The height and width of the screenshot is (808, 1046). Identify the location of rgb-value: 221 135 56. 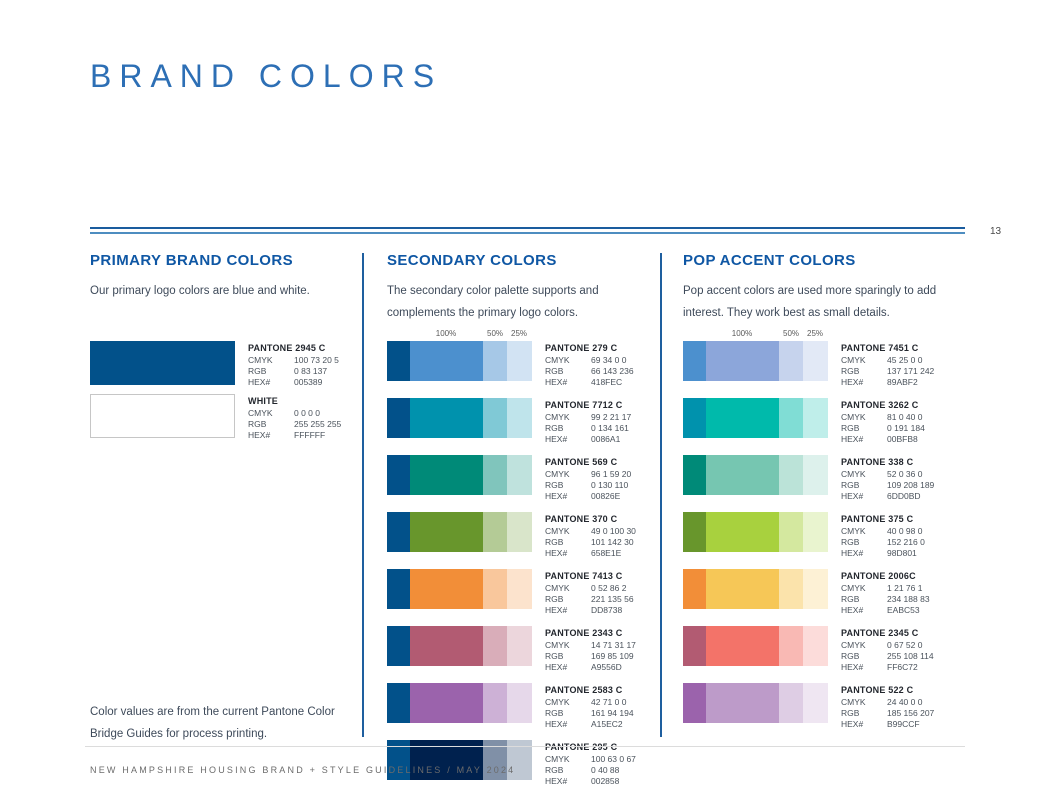
(612, 599).